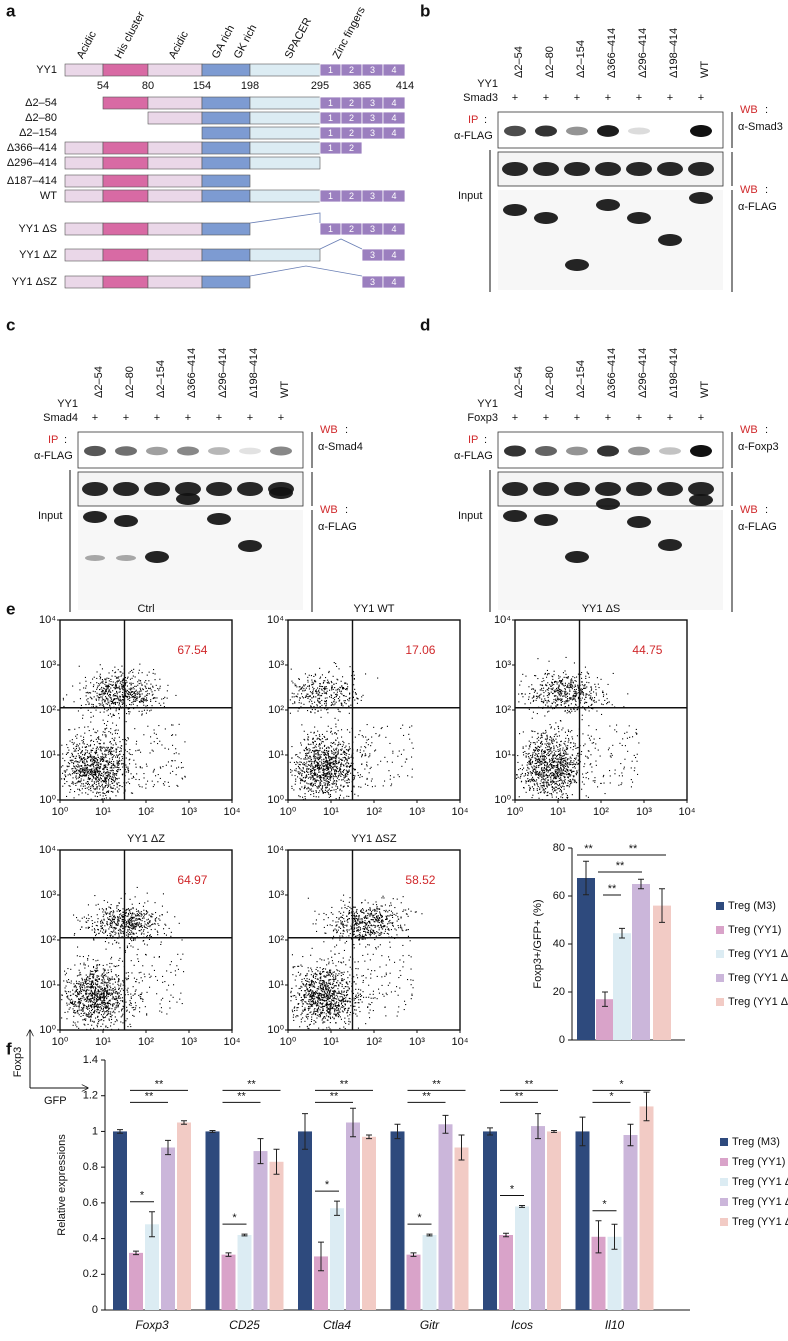 Image resolution: width=788 pixels, height=1341 pixels. Describe the element at coordinates (331, 812) in the screenshot. I see `x-tick-label: 10¹` at that location.